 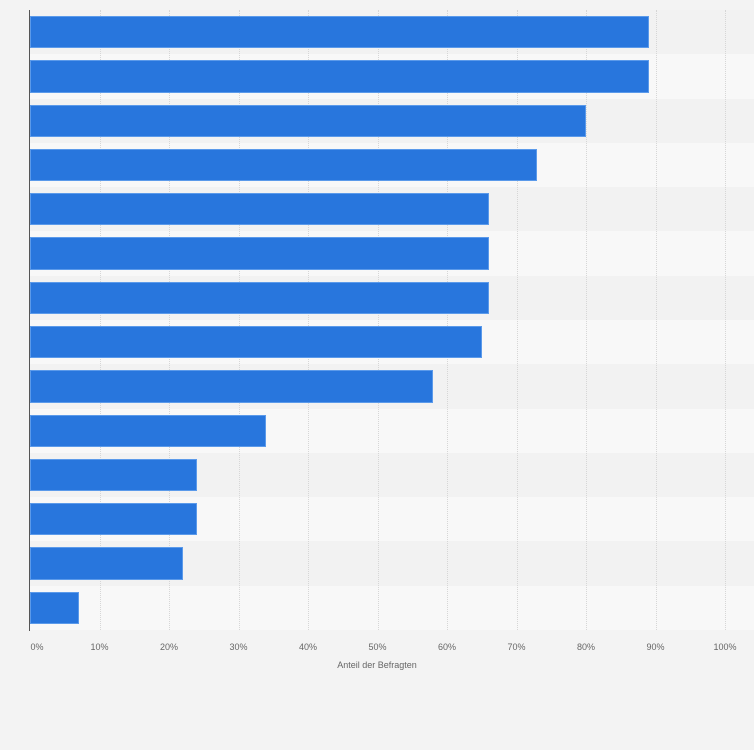 I want to click on x-tick-label: 70%, so click(x=516, y=647).